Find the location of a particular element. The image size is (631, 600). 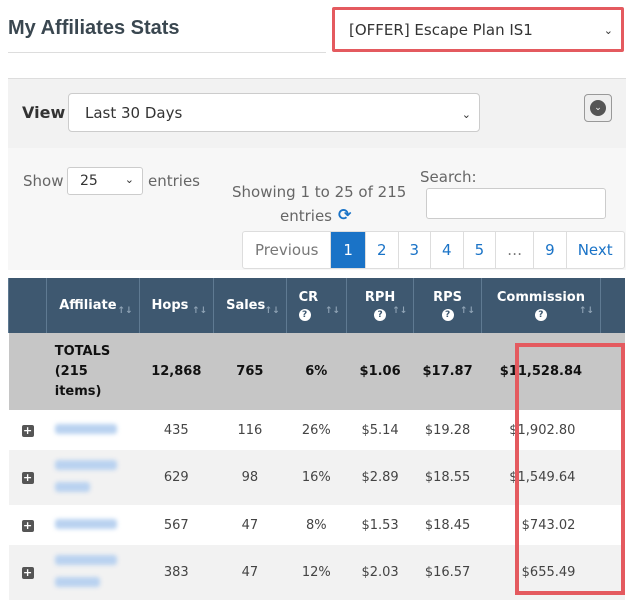

table-row: + 629 98 16% $2.89 $18.55 $1,549.64 is located at coordinates (316, 477).